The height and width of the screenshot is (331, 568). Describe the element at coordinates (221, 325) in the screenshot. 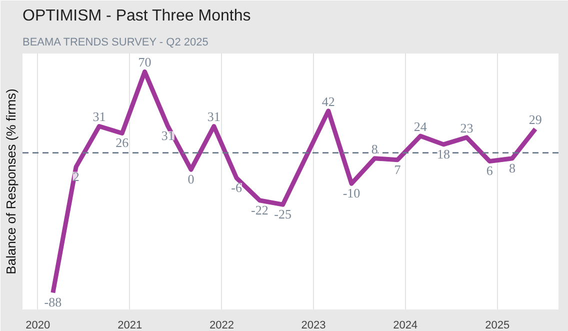

I see `x-tick-label: 2022` at that location.